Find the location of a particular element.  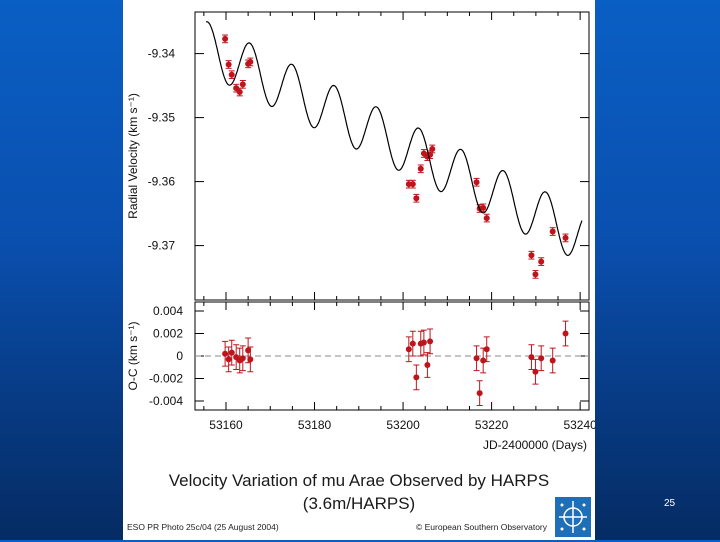

photo-credit: ESO PR Photo 25c/04 (25 August 2004) is located at coordinates (203, 527).